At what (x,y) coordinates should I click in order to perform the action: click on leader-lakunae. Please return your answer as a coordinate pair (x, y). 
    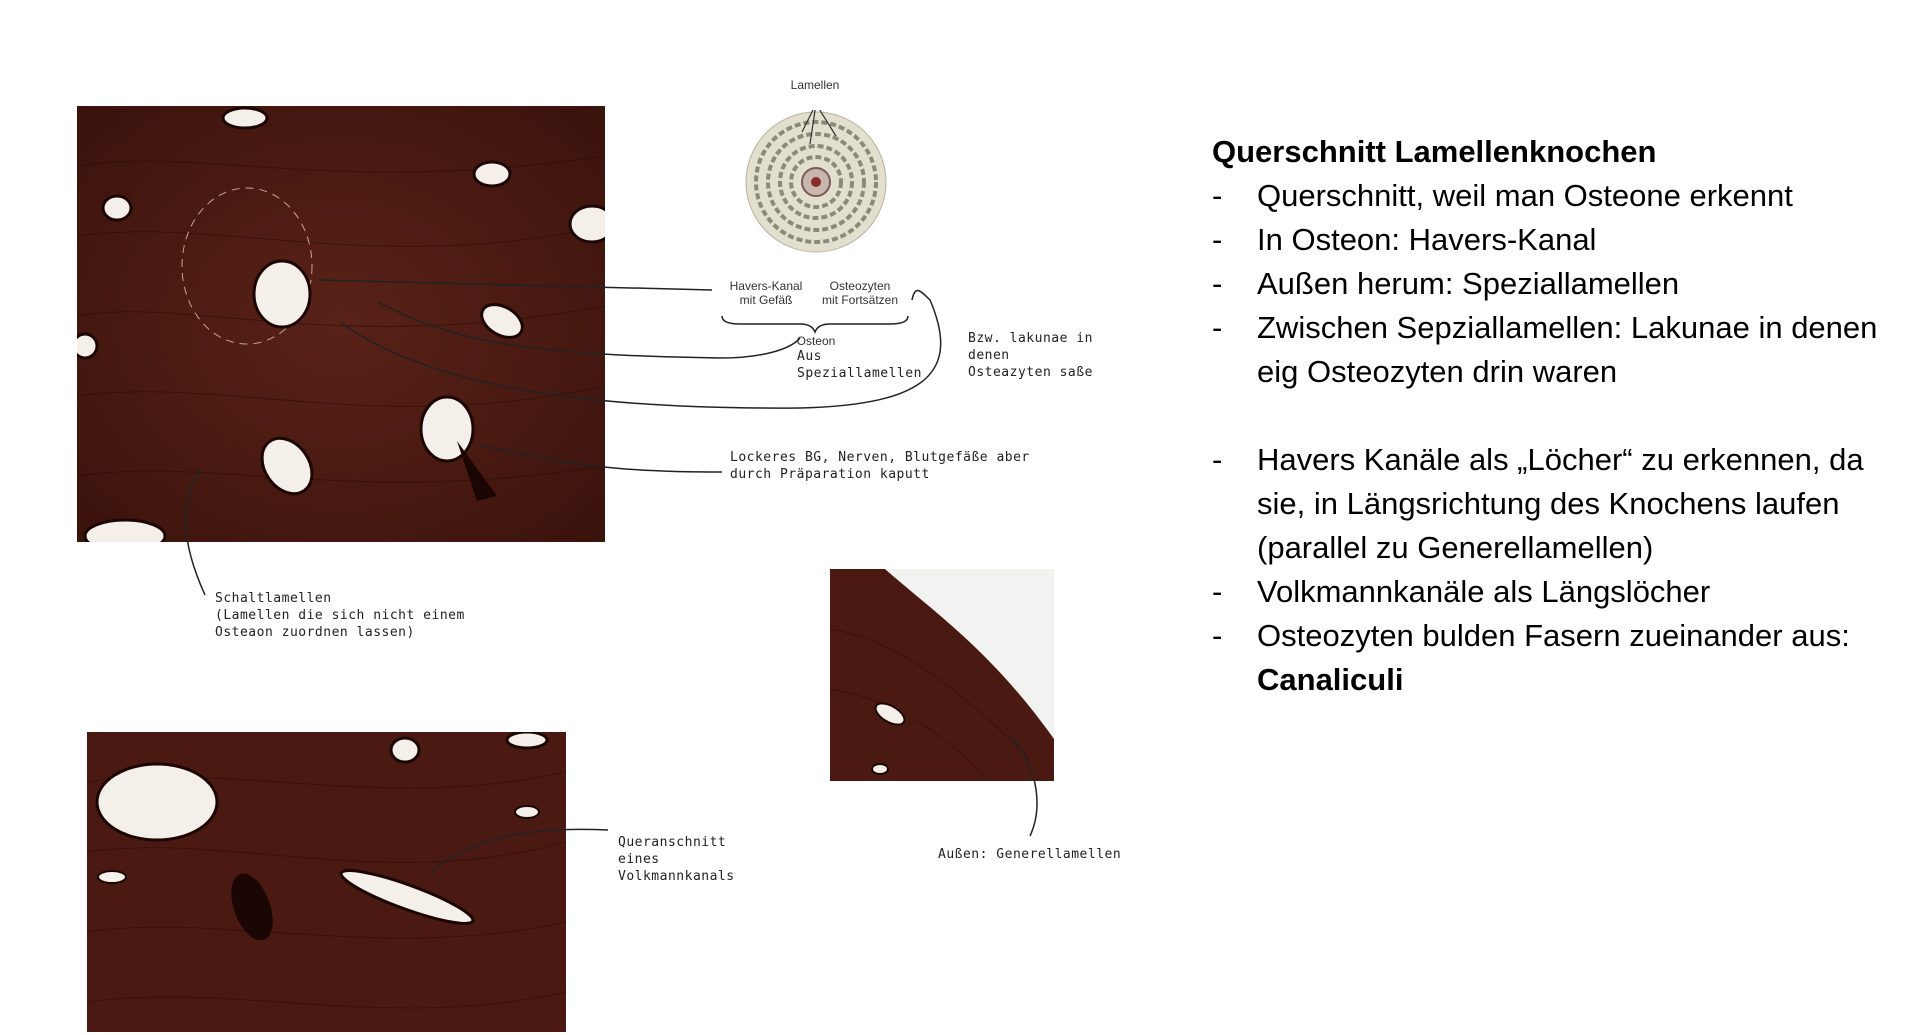
    Looking at the image, I should click on (640, 349).